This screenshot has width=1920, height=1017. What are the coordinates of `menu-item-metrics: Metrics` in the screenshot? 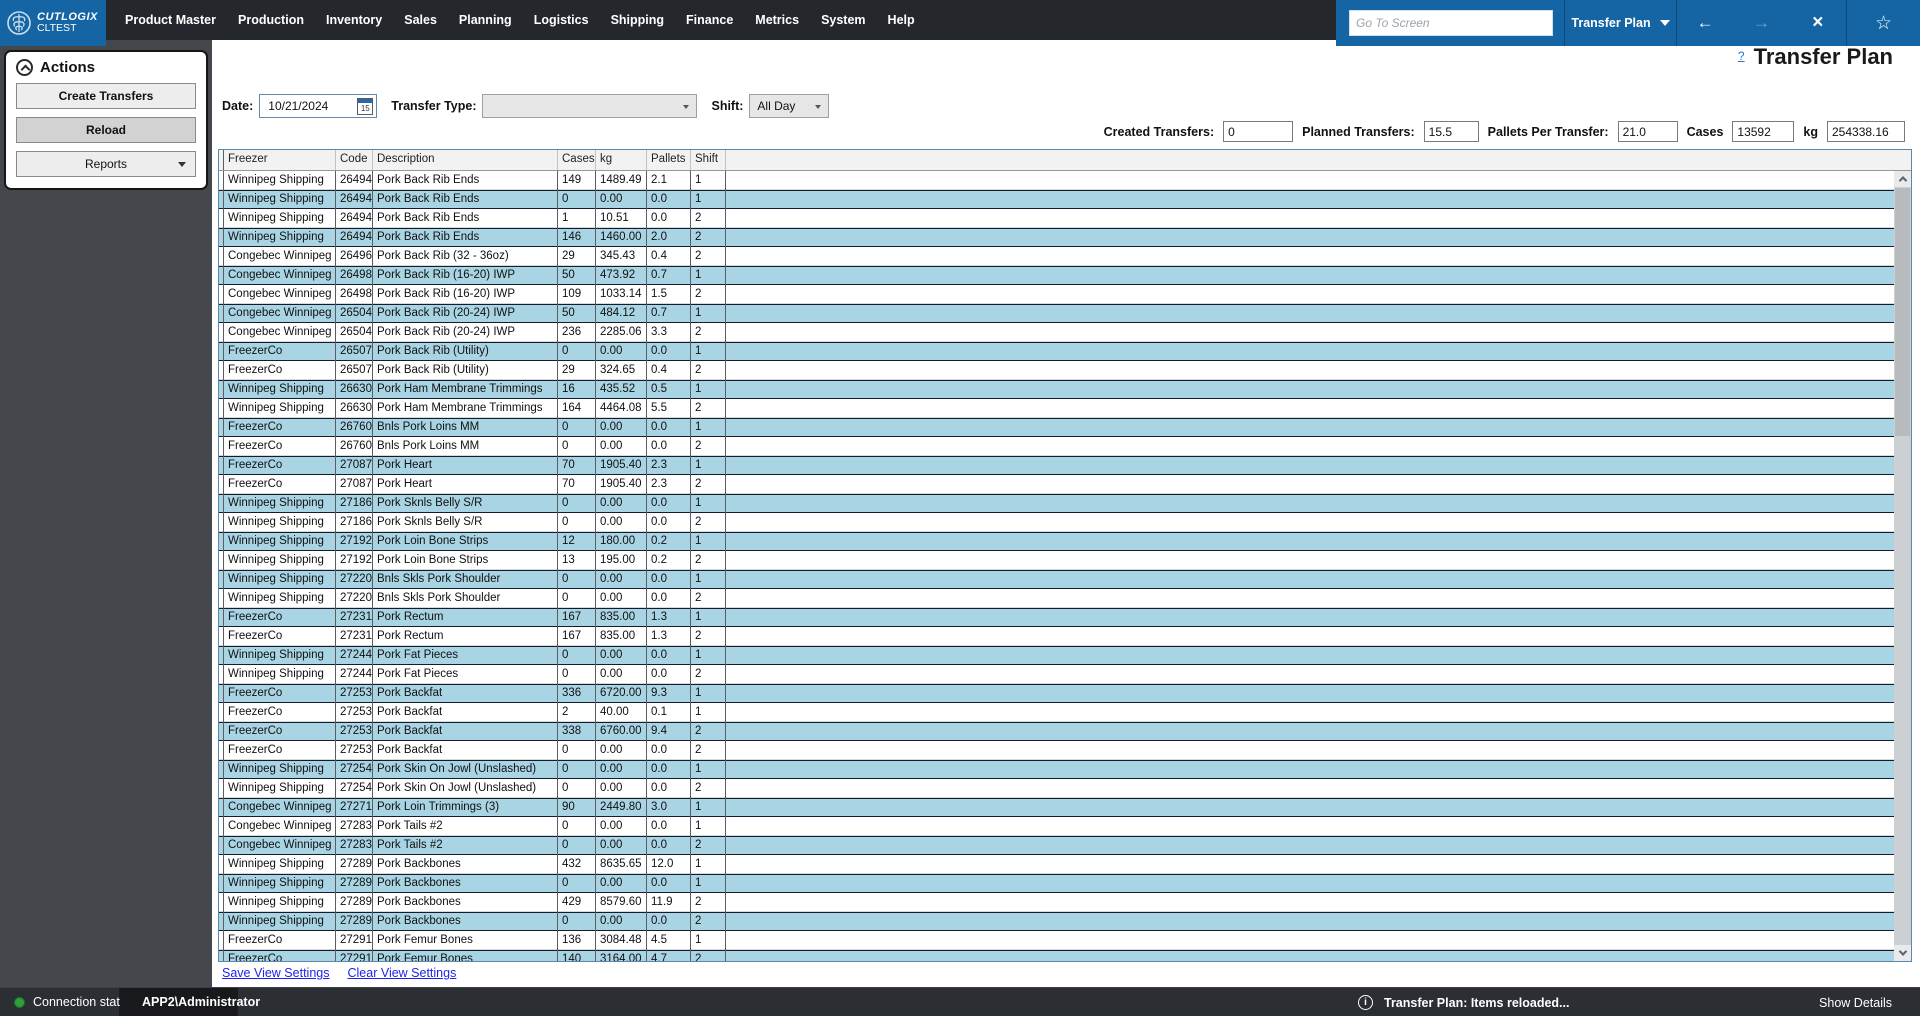 It's located at (777, 20).